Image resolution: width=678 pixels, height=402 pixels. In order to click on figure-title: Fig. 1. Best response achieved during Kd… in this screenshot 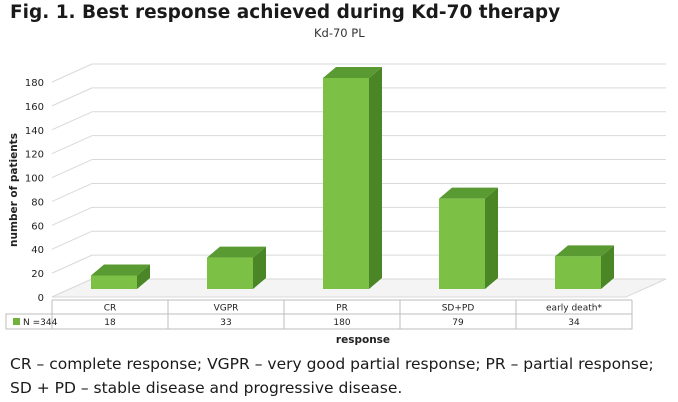, I will do `click(285, 12)`.